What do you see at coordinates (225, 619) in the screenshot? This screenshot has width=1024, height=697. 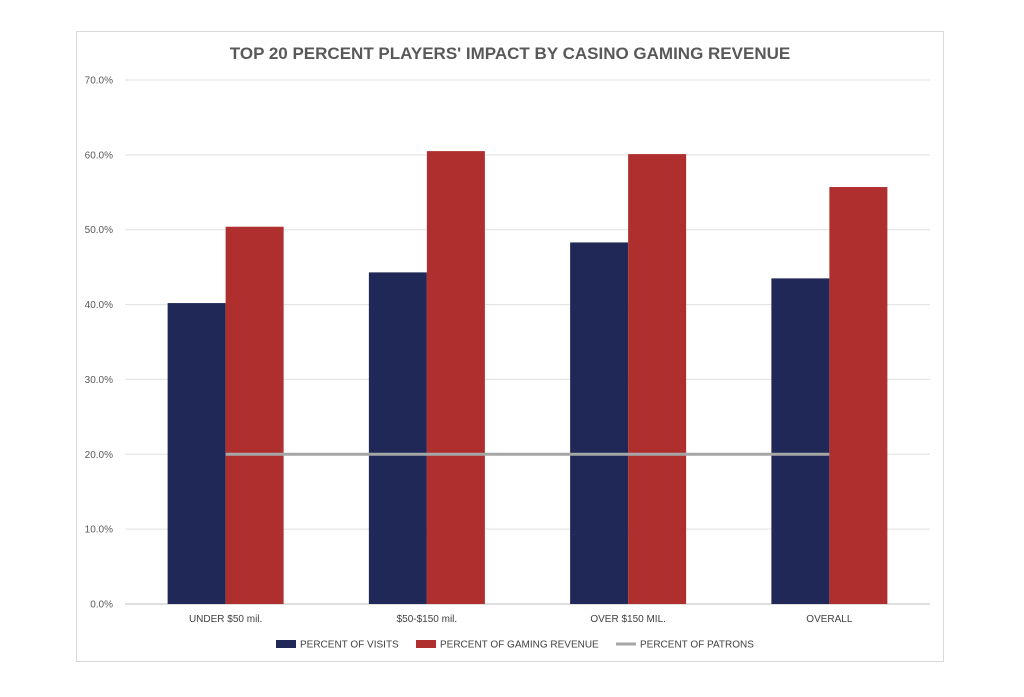 I see `x-category-label: UNDER $50 mil.` at bounding box center [225, 619].